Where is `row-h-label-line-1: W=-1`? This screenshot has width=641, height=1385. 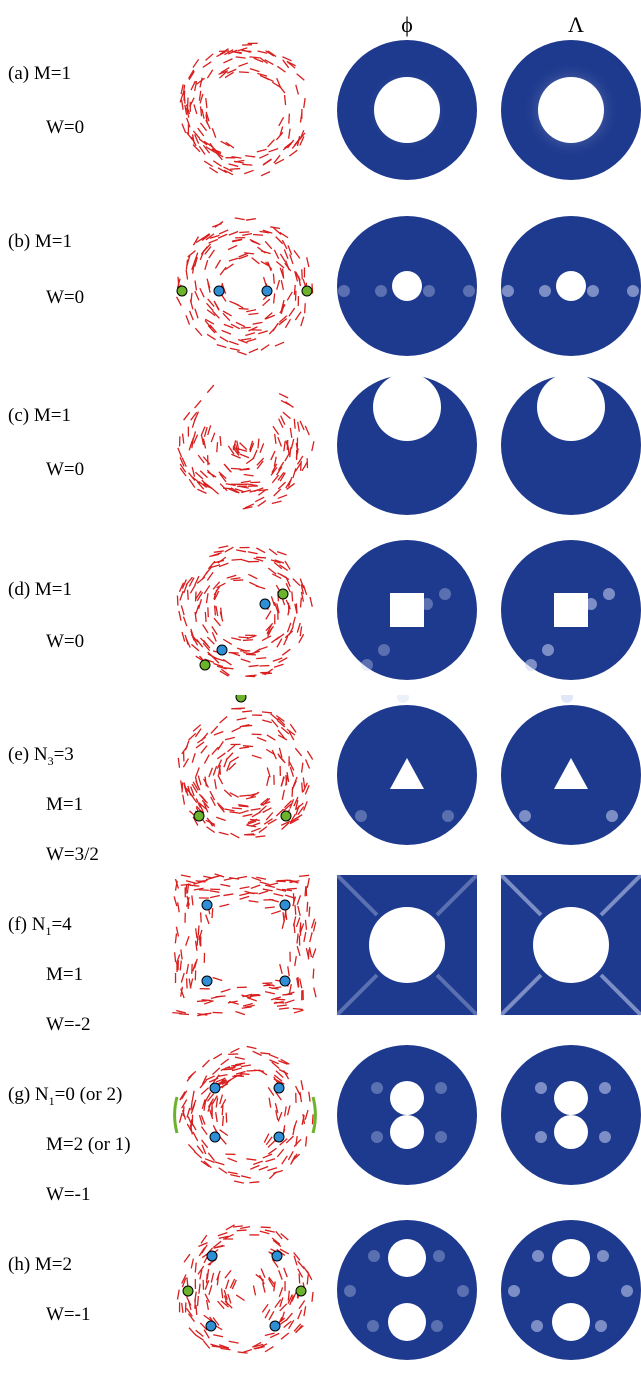 row-h-label-line-1: W=-1 is located at coordinates (68, 1314).